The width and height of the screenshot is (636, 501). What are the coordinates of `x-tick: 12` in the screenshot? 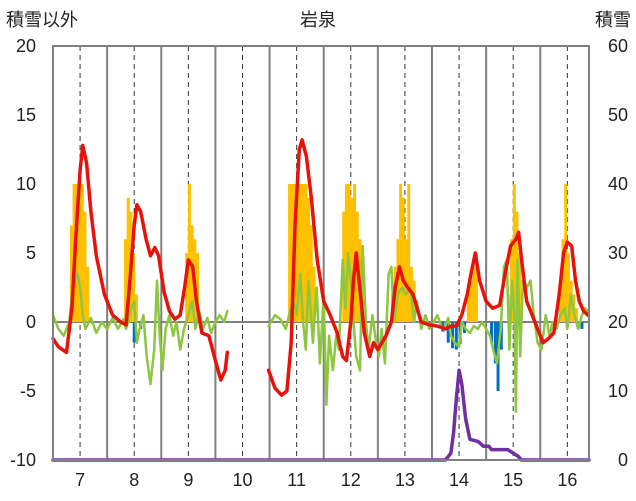 It's located at (351, 480).